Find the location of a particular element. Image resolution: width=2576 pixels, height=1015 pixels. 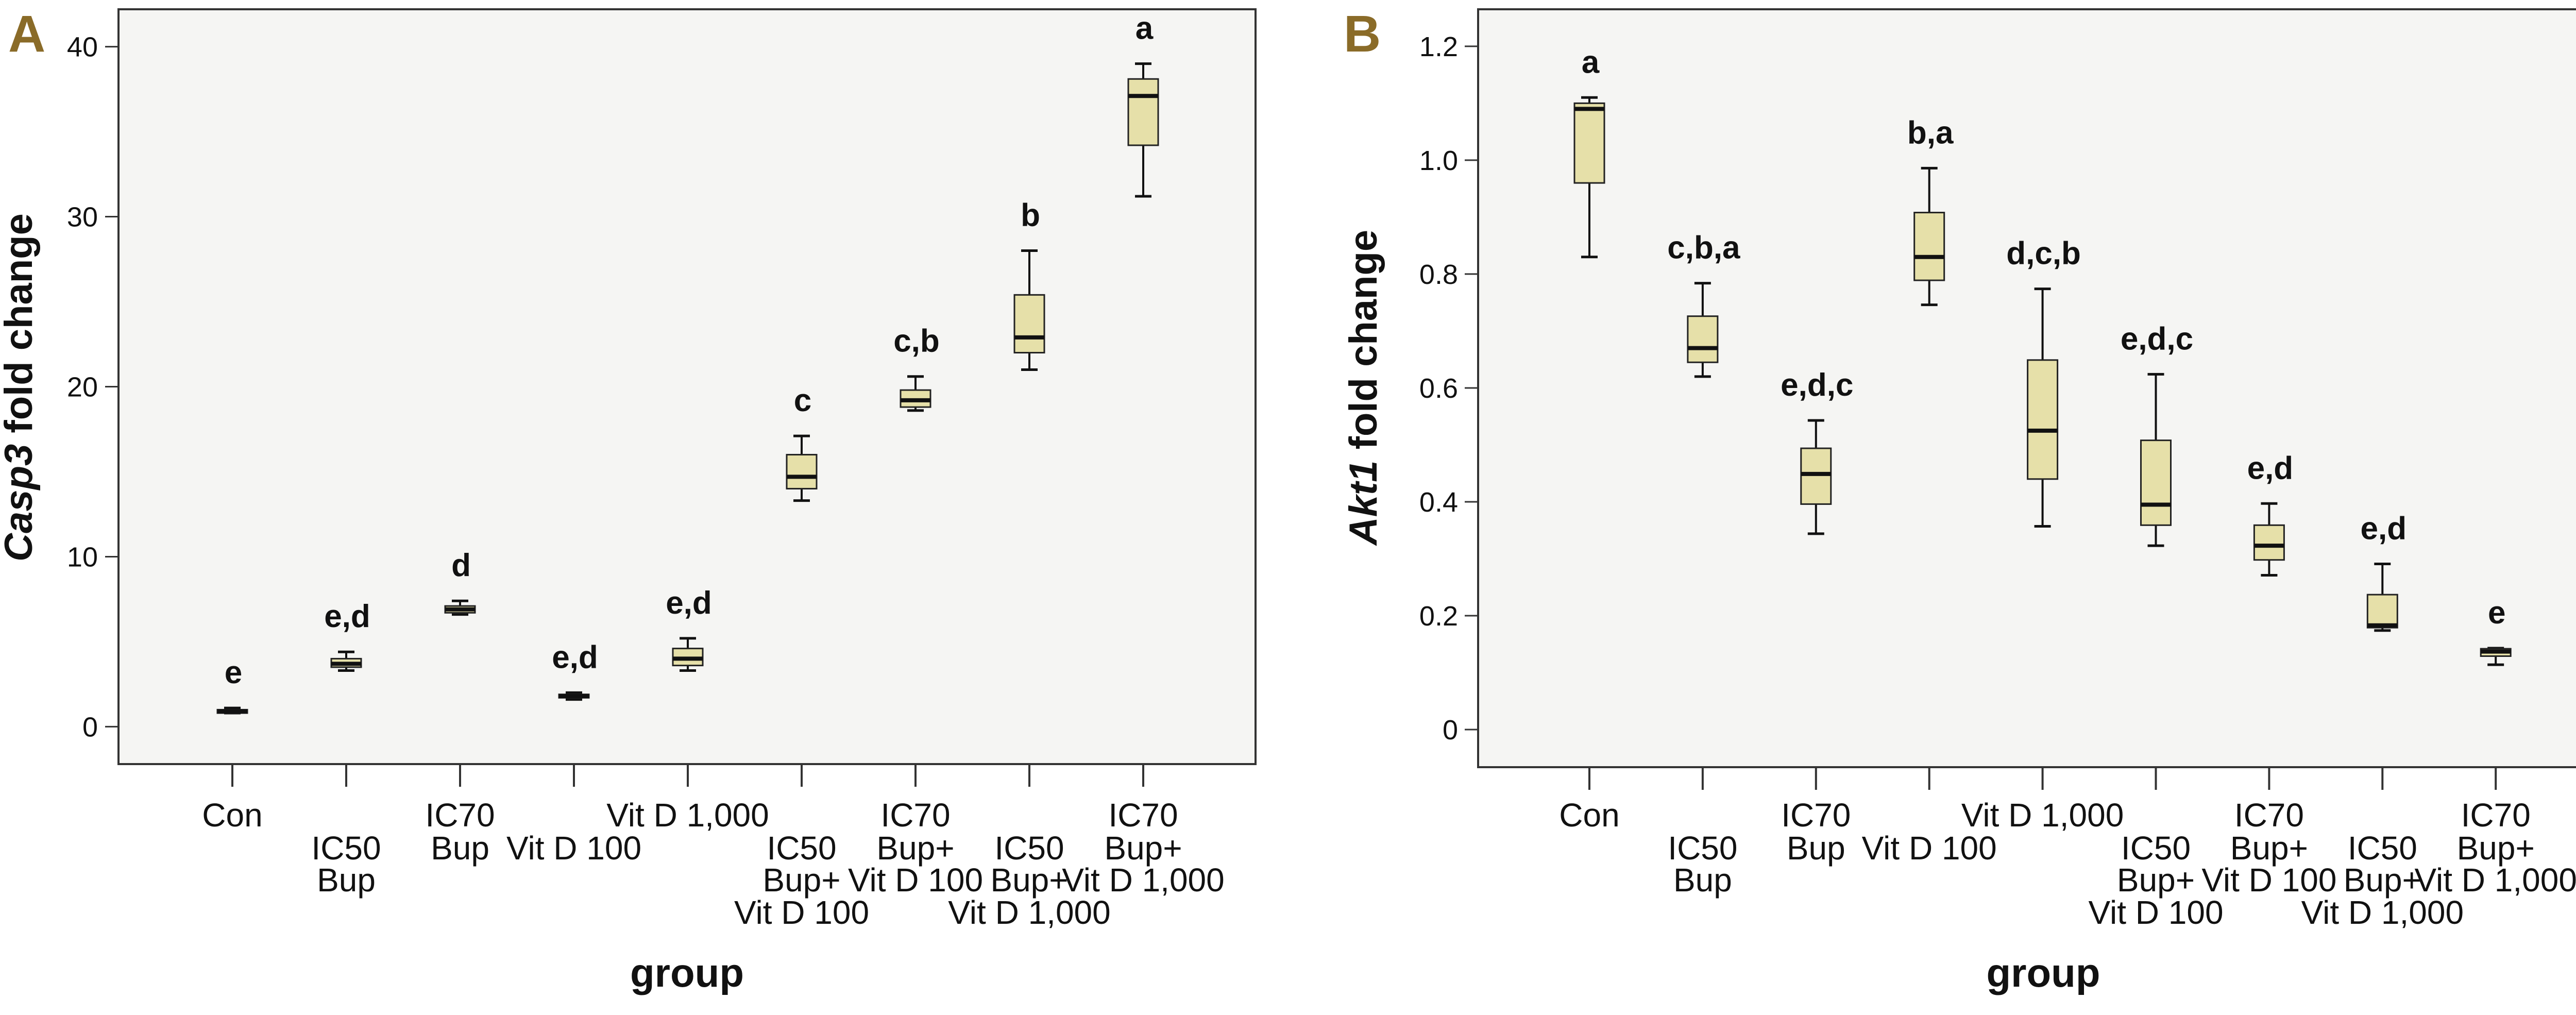

y-tick-label: 20 is located at coordinates (82, 388).